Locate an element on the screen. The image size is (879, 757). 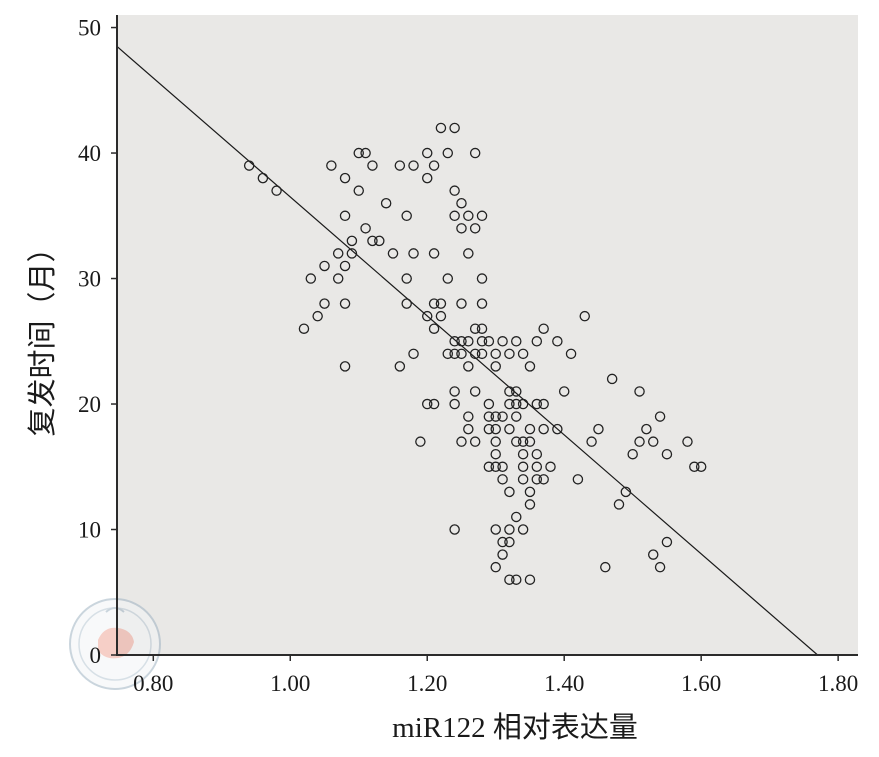
x-tick-label: 1.80 is located at coordinates (838, 683).